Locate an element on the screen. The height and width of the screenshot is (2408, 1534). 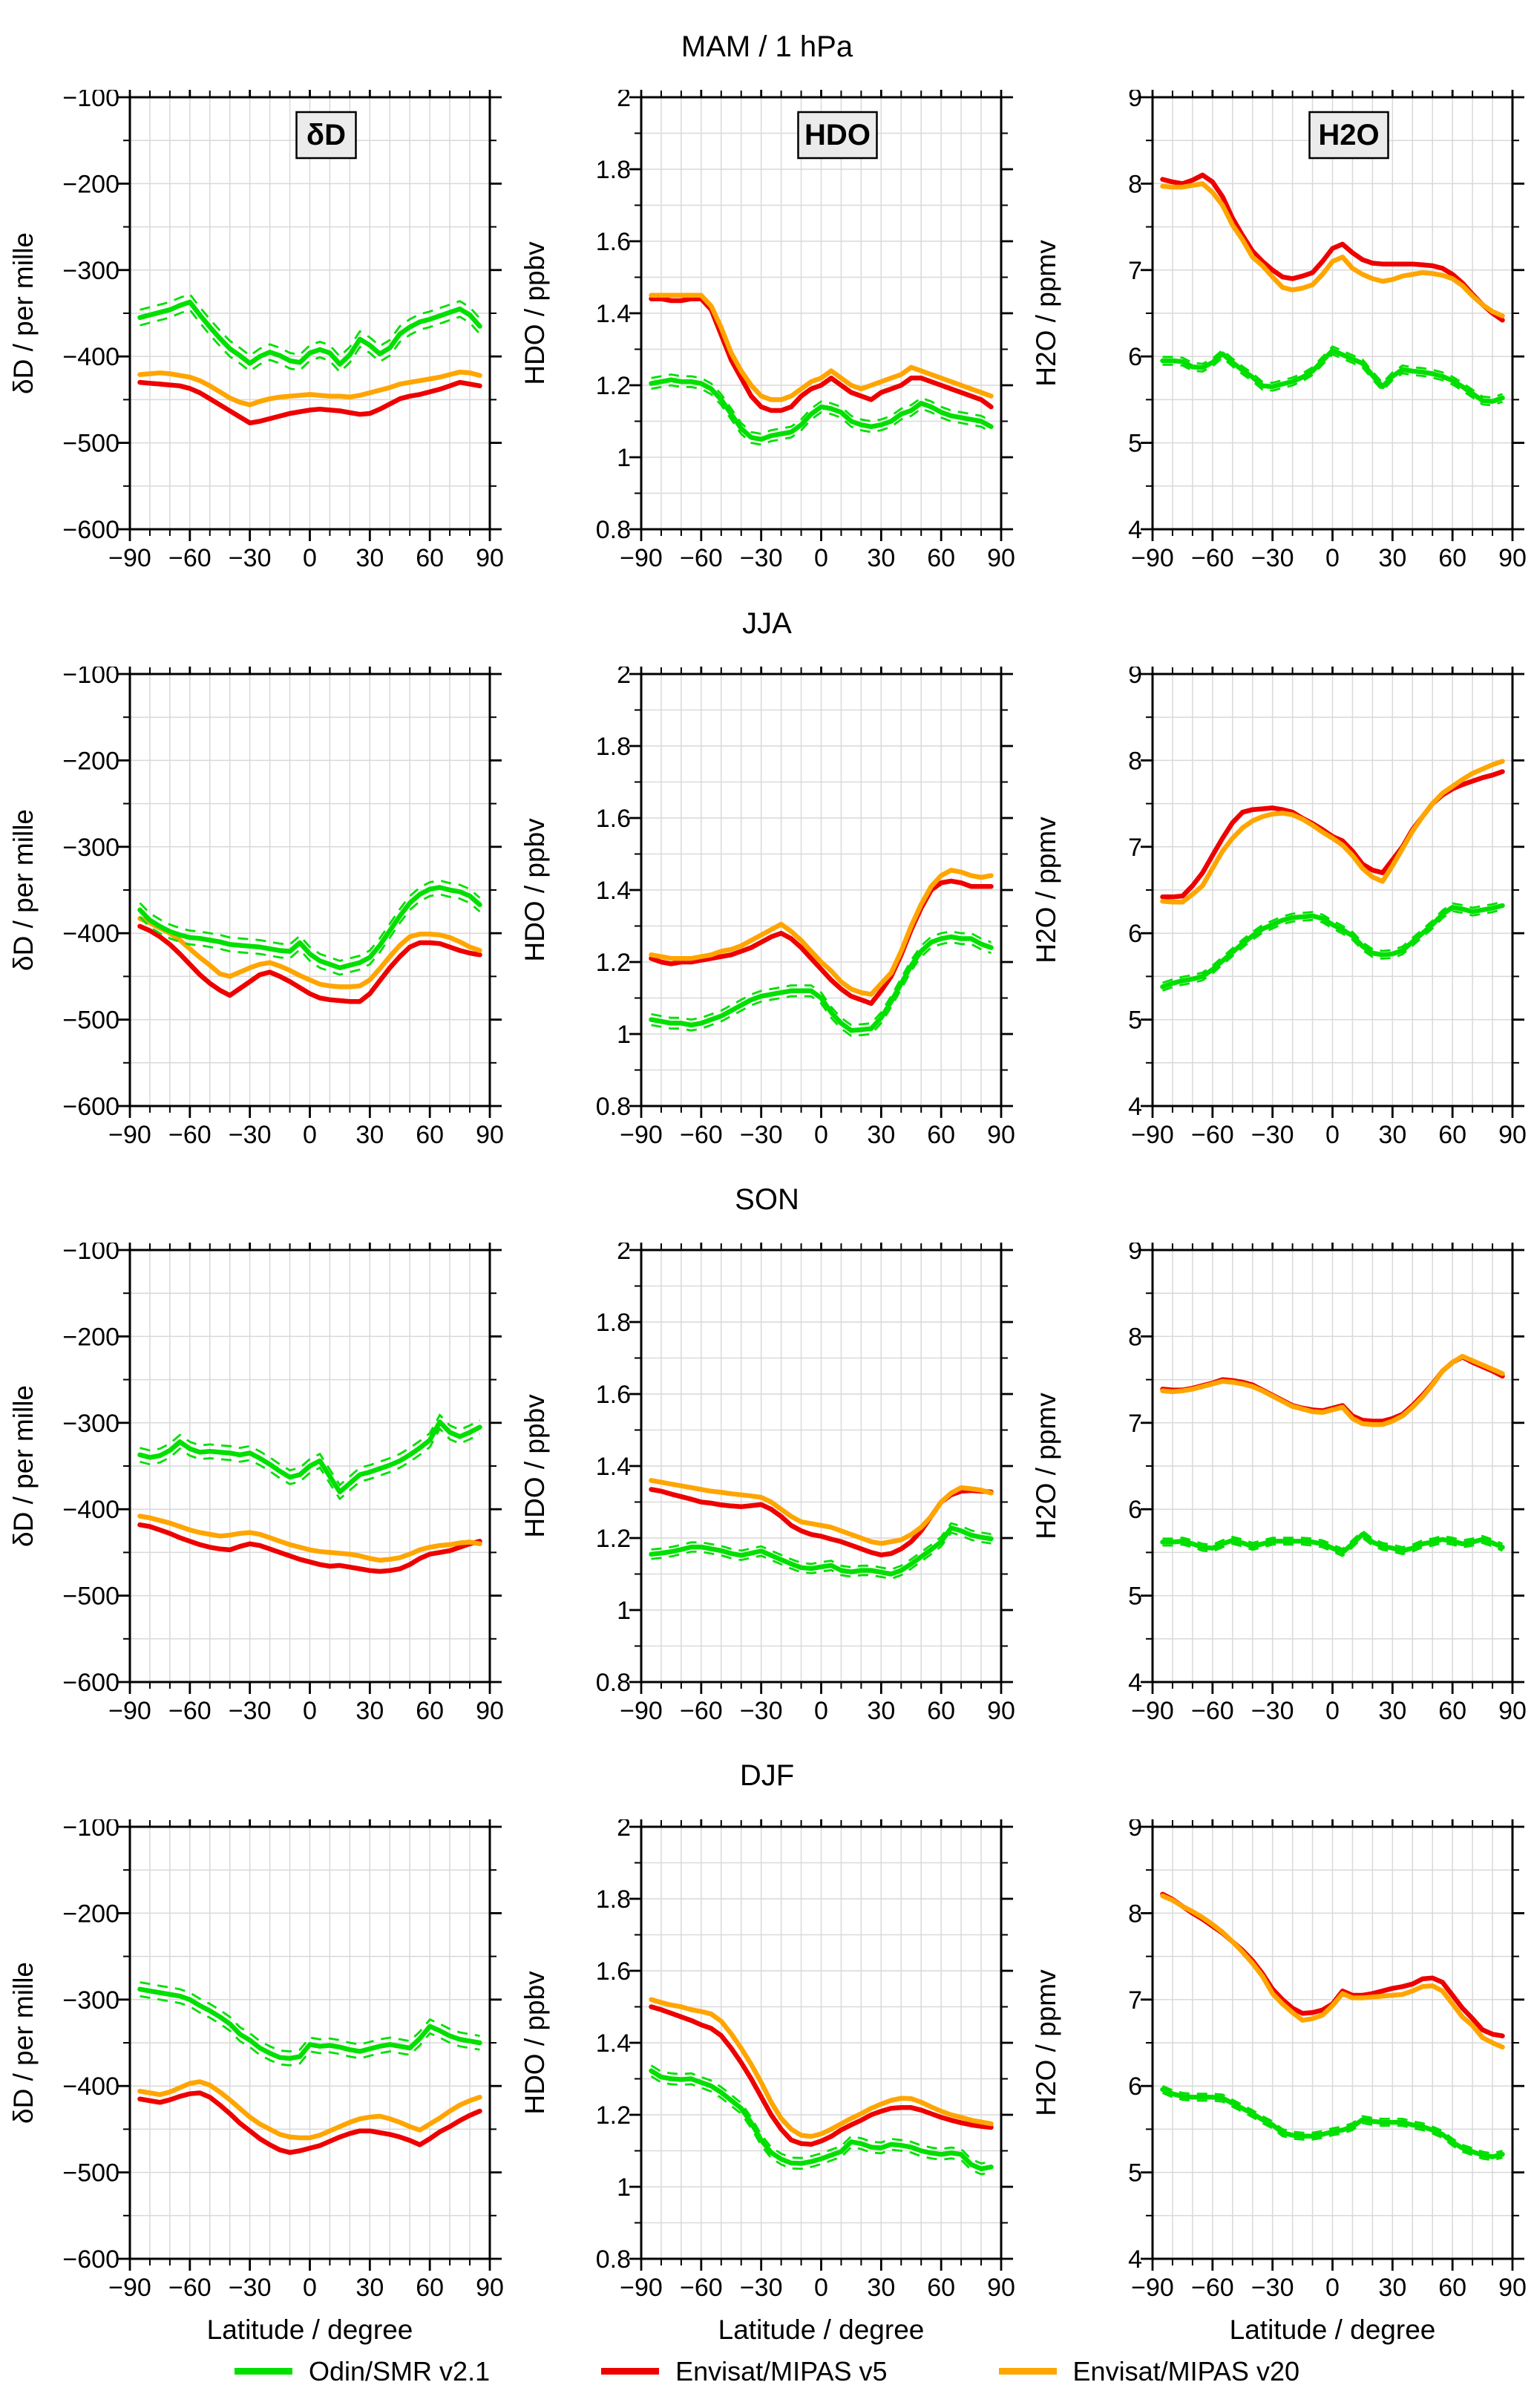
row-title-mam: MAM / 1 hPa is located at coordinates (767, 47).